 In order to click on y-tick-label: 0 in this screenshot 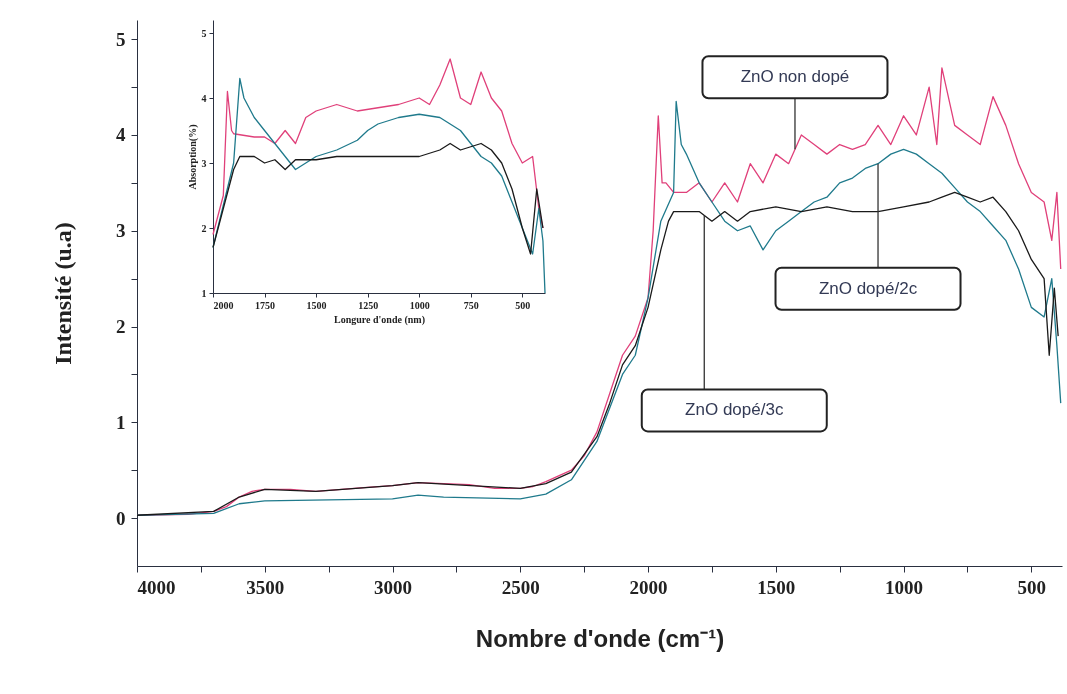, I will do `click(121, 518)`.